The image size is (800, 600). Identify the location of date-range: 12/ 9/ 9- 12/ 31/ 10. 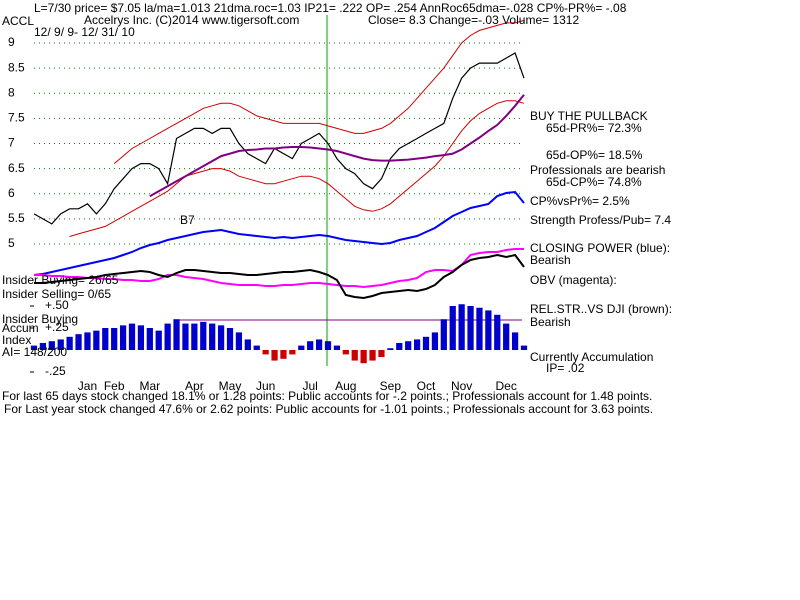
(84, 32).